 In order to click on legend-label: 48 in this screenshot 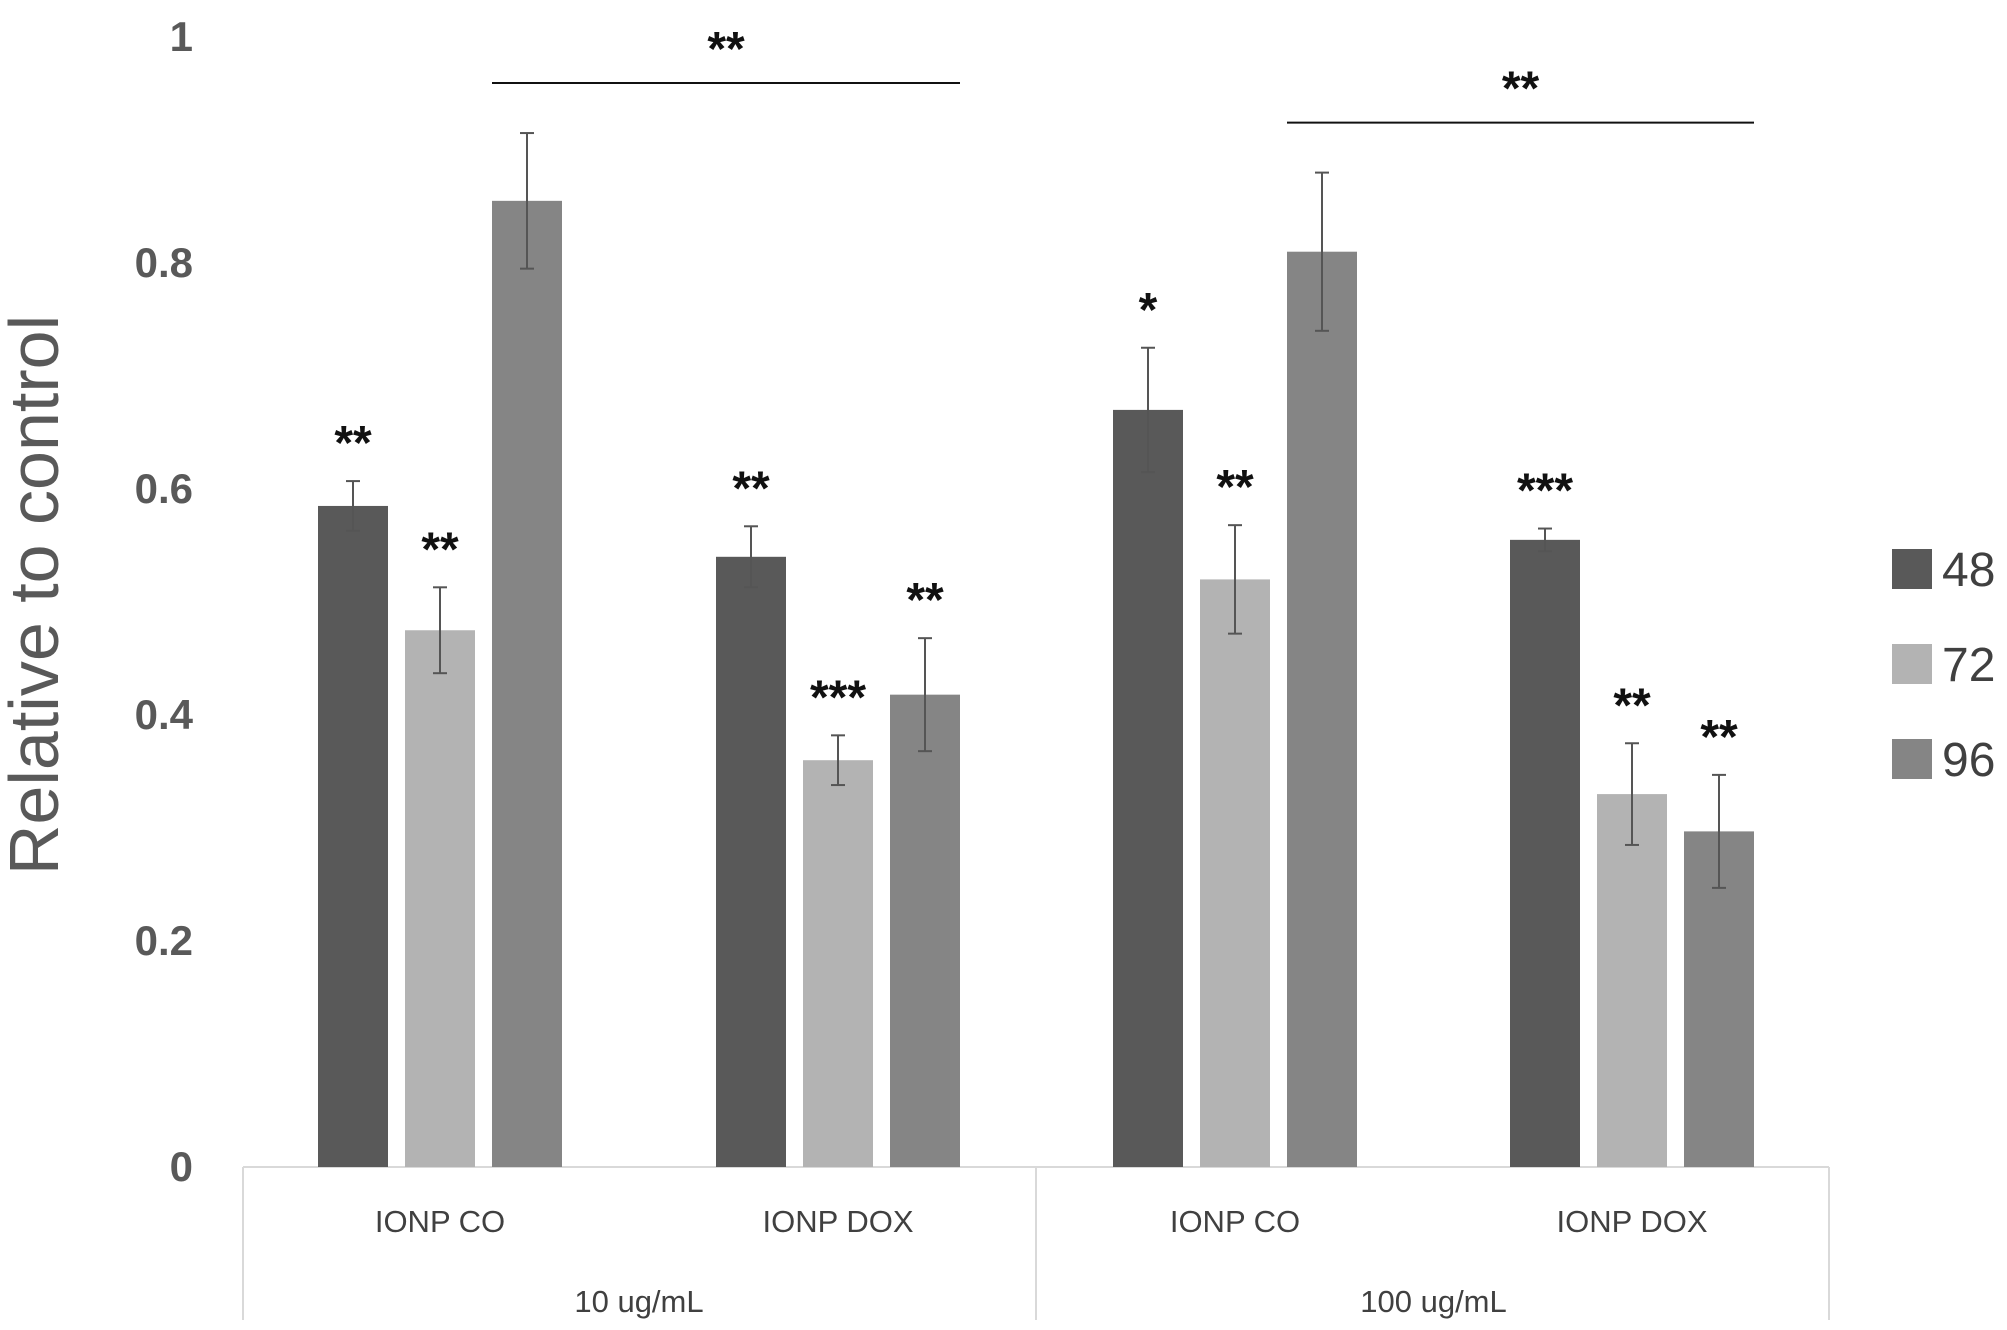, I will do `click(1968, 570)`.